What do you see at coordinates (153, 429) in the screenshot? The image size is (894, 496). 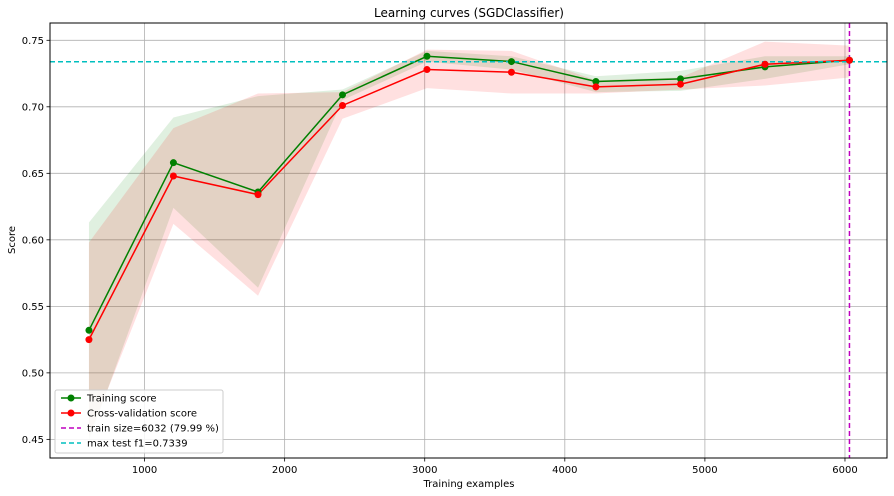 I see `legend-train-size-label: train size=6032 (79.99 %)` at bounding box center [153, 429].